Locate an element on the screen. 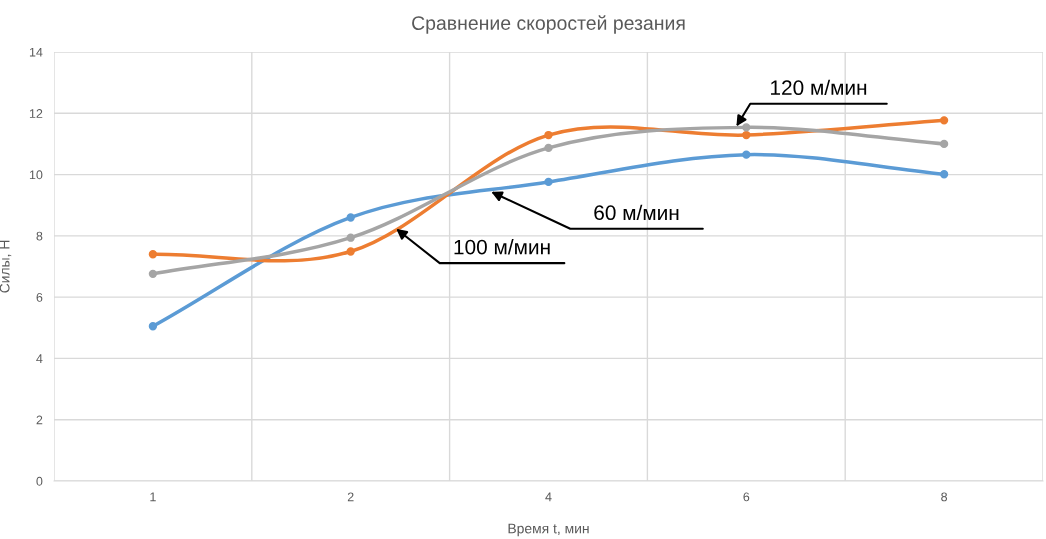  series-label: 60 м/мин is located at coordinates (636, 212).